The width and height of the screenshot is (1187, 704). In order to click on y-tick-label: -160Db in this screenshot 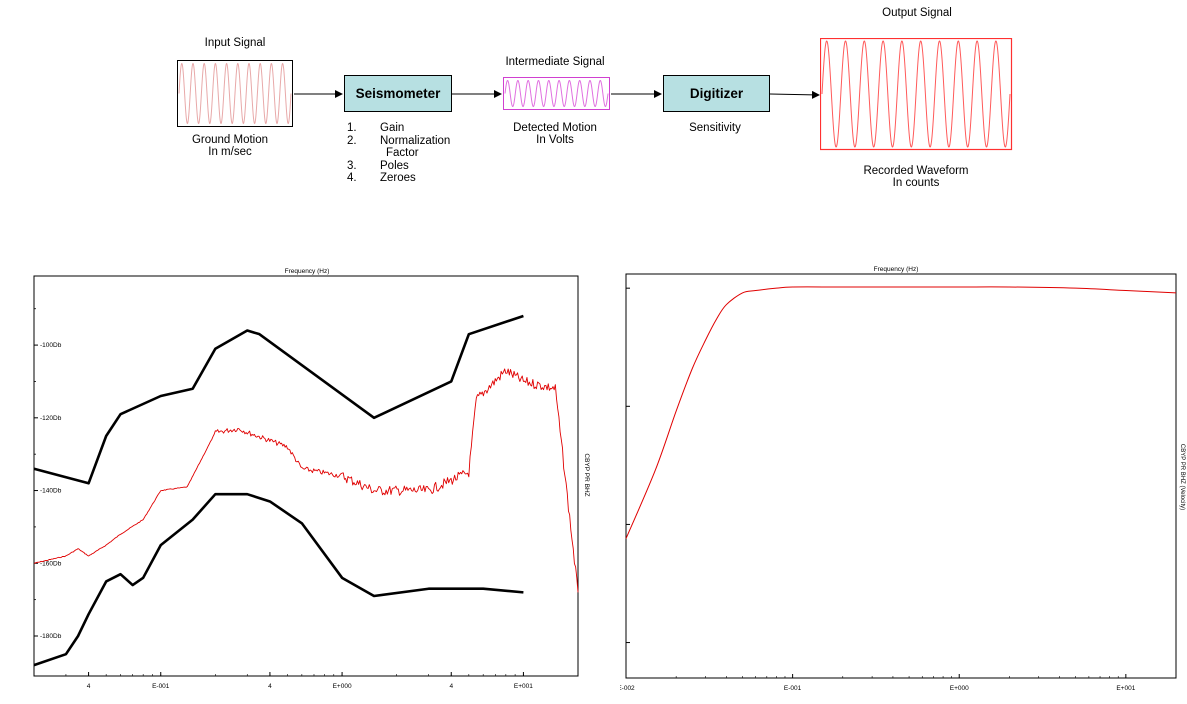, I will do `click(51, 563)`.